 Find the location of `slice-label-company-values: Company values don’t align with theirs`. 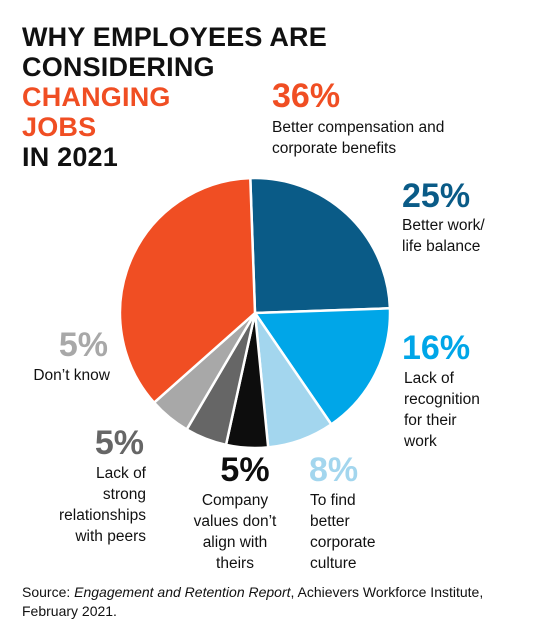

slice-label-company-values: Company values don’t align with theirs is located at coordinates (235, 532).